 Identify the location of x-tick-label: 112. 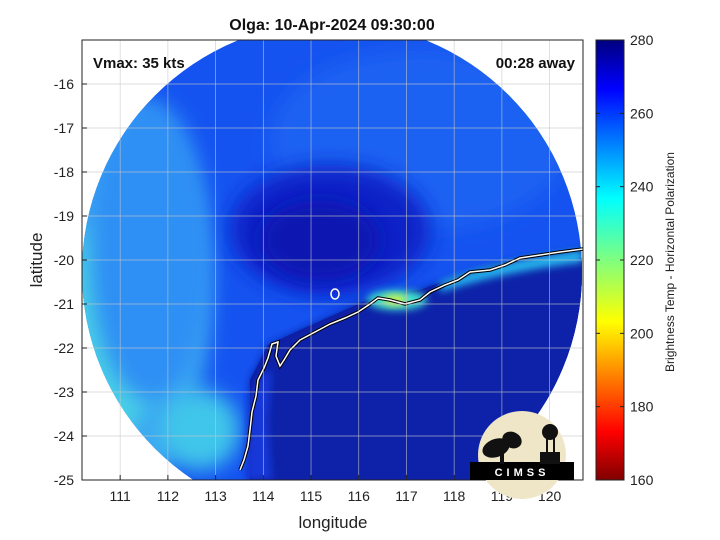
(168, 496).